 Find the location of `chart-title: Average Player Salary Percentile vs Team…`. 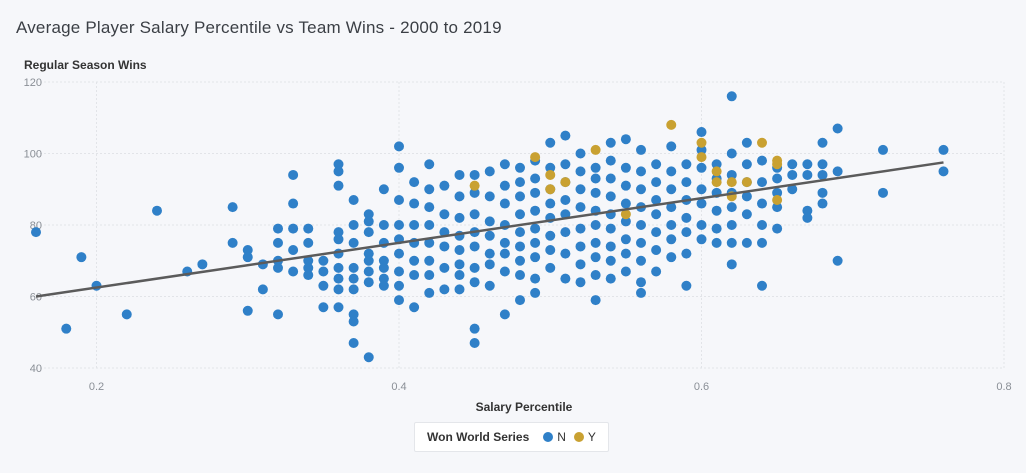

chart-title: Average Player Salary Percentile vs Team… is located at coordinates (259, 27).